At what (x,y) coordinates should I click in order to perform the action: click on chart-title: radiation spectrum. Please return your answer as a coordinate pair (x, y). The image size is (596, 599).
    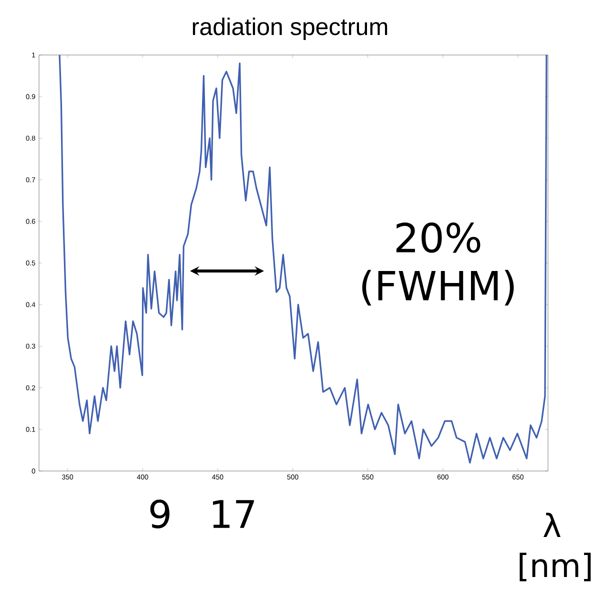
    Looking at the image, I should click on (290, 29).